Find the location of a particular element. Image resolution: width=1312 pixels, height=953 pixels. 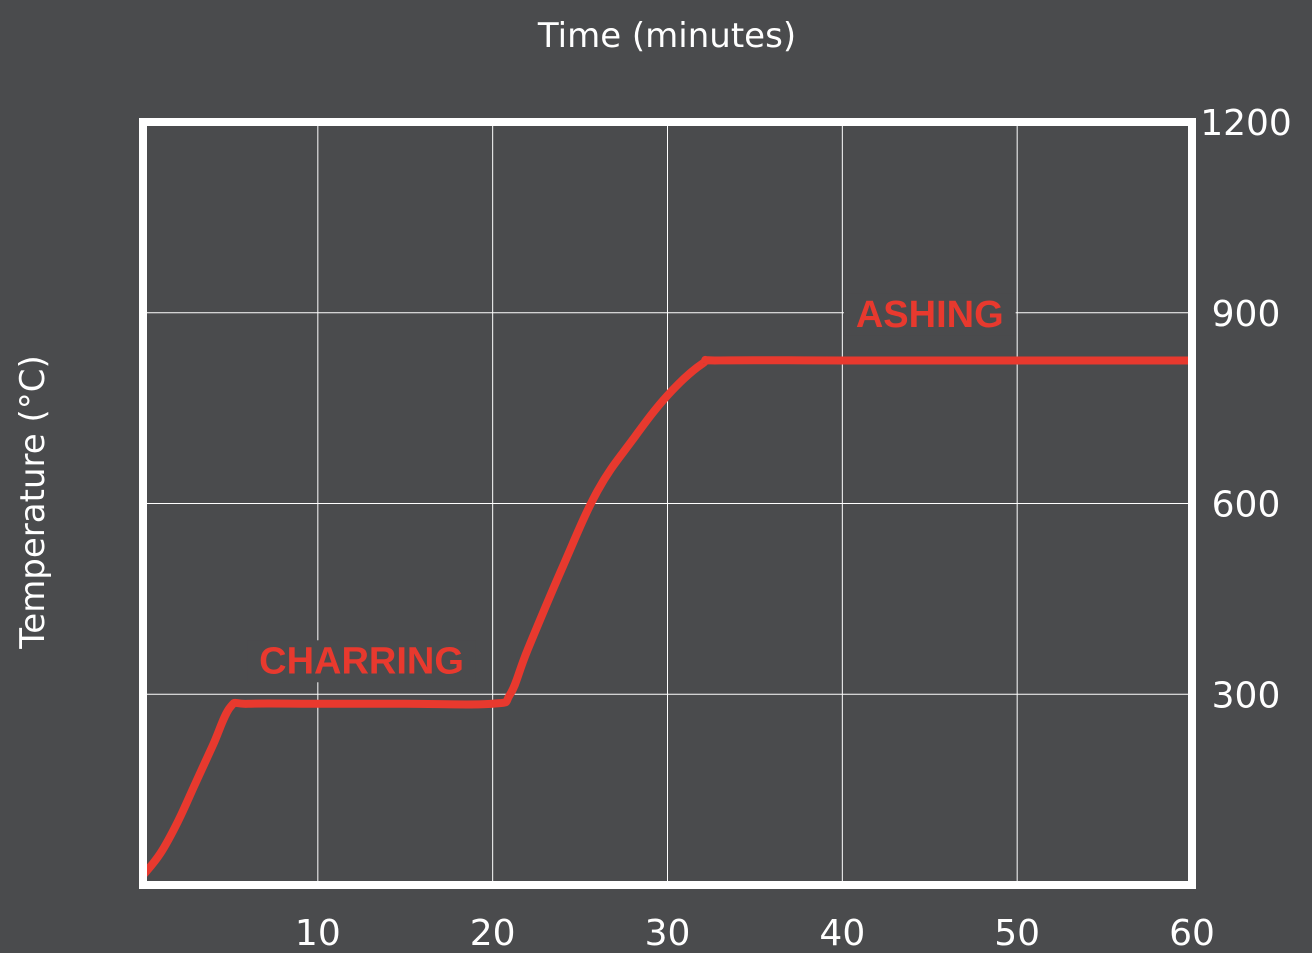

y-axis-title: Temperature (°C) is located at coordinates (33, 502).